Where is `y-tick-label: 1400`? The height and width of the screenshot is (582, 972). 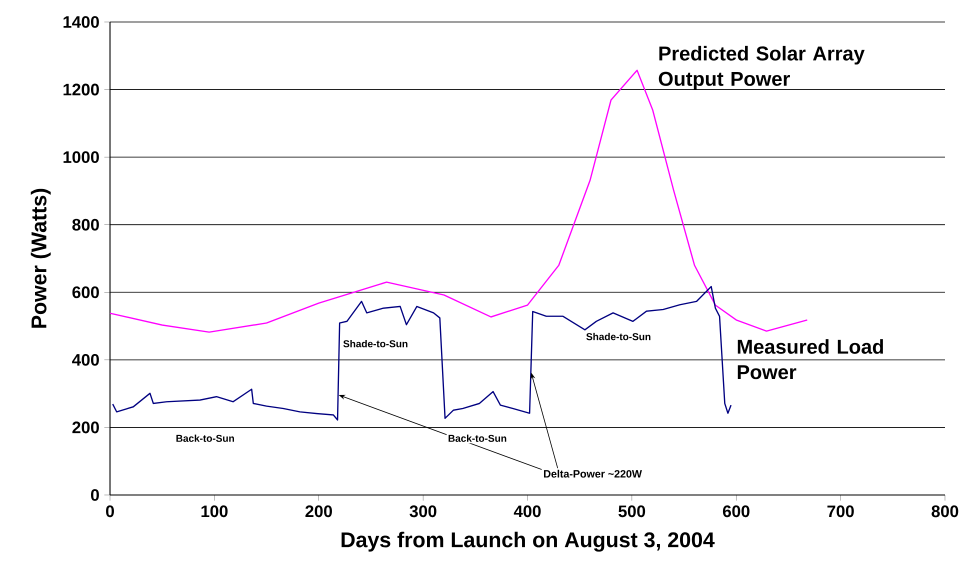 y-tick-label: 1400 is located at coordinates (81, 22).